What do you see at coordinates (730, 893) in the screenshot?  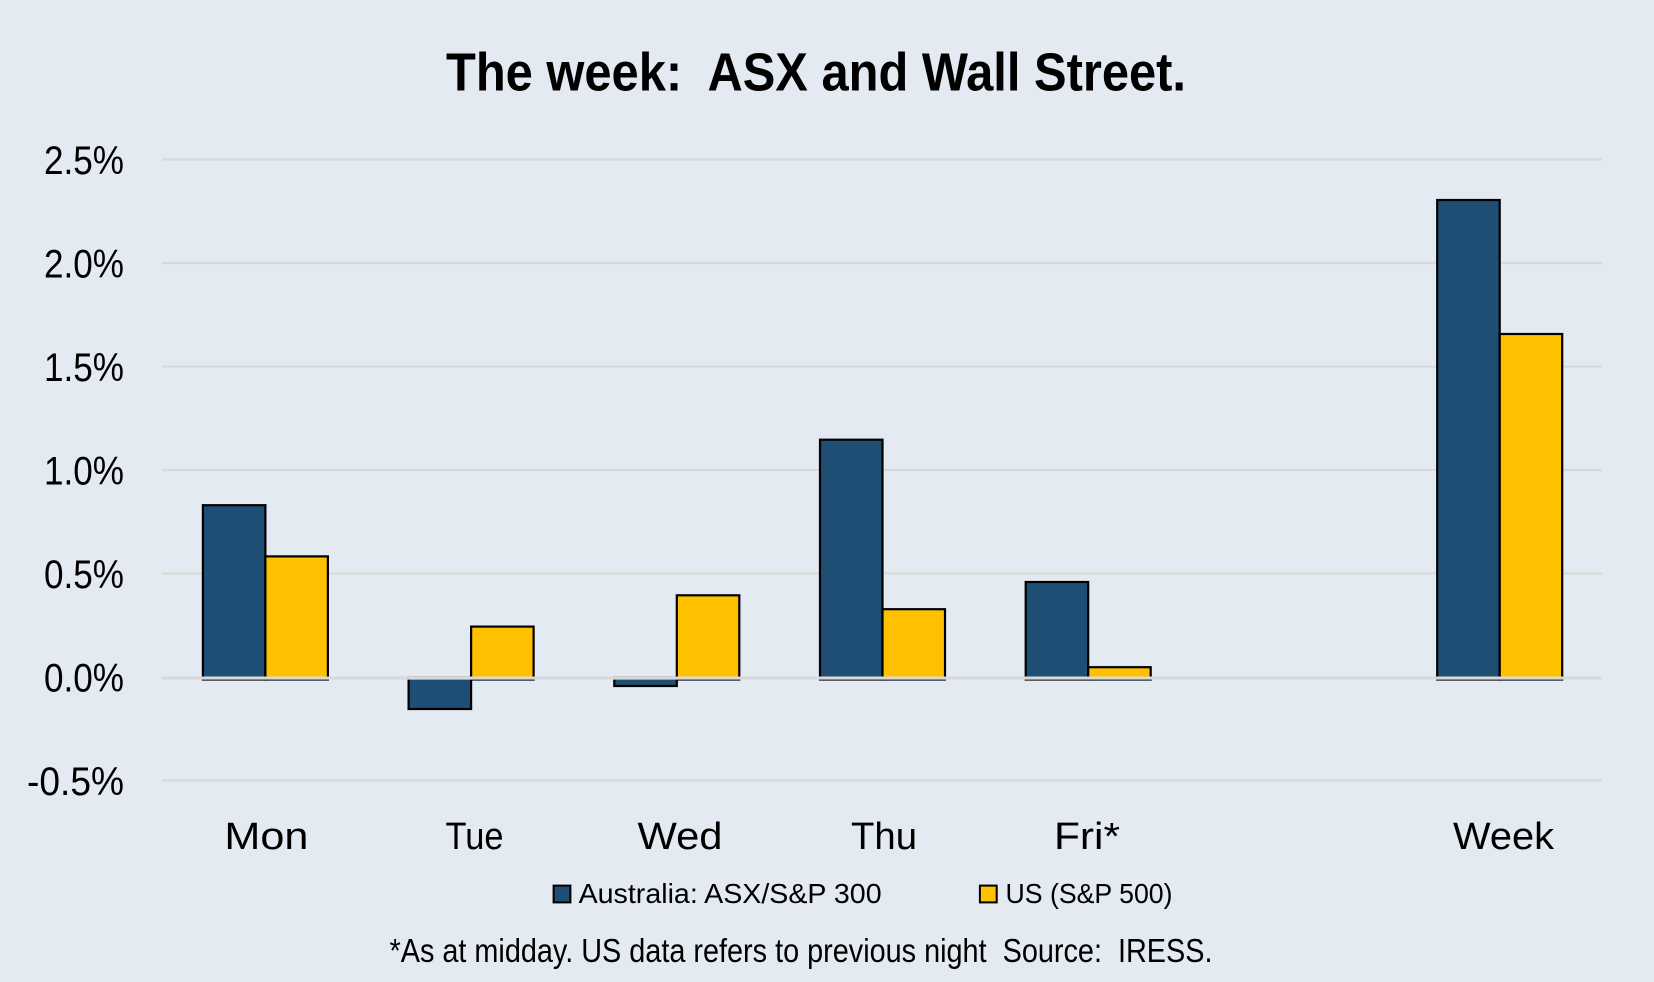 I see `svg-text: Australia: ASX/S&P 300` at bounding box center [730, 893].